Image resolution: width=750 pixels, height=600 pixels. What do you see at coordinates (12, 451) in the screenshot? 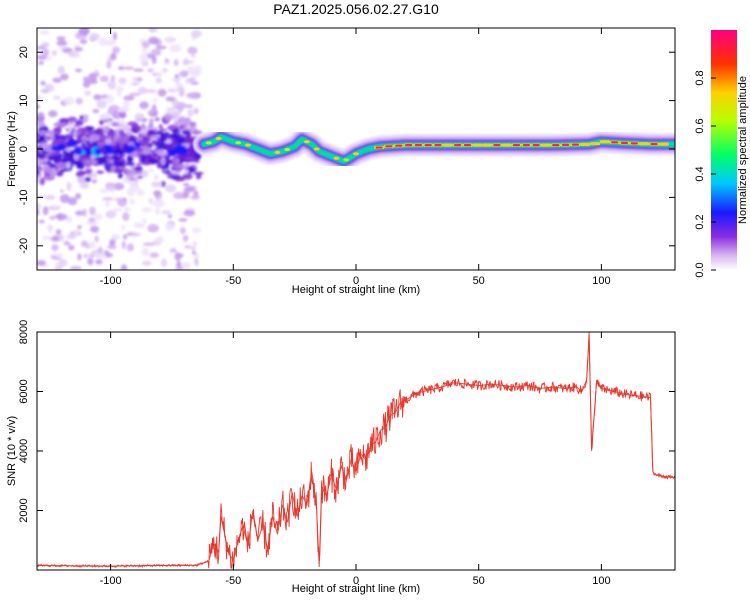
I see `snr-y-axis-label: SNR (10 * v/v)` at bounding box center [12, 451].